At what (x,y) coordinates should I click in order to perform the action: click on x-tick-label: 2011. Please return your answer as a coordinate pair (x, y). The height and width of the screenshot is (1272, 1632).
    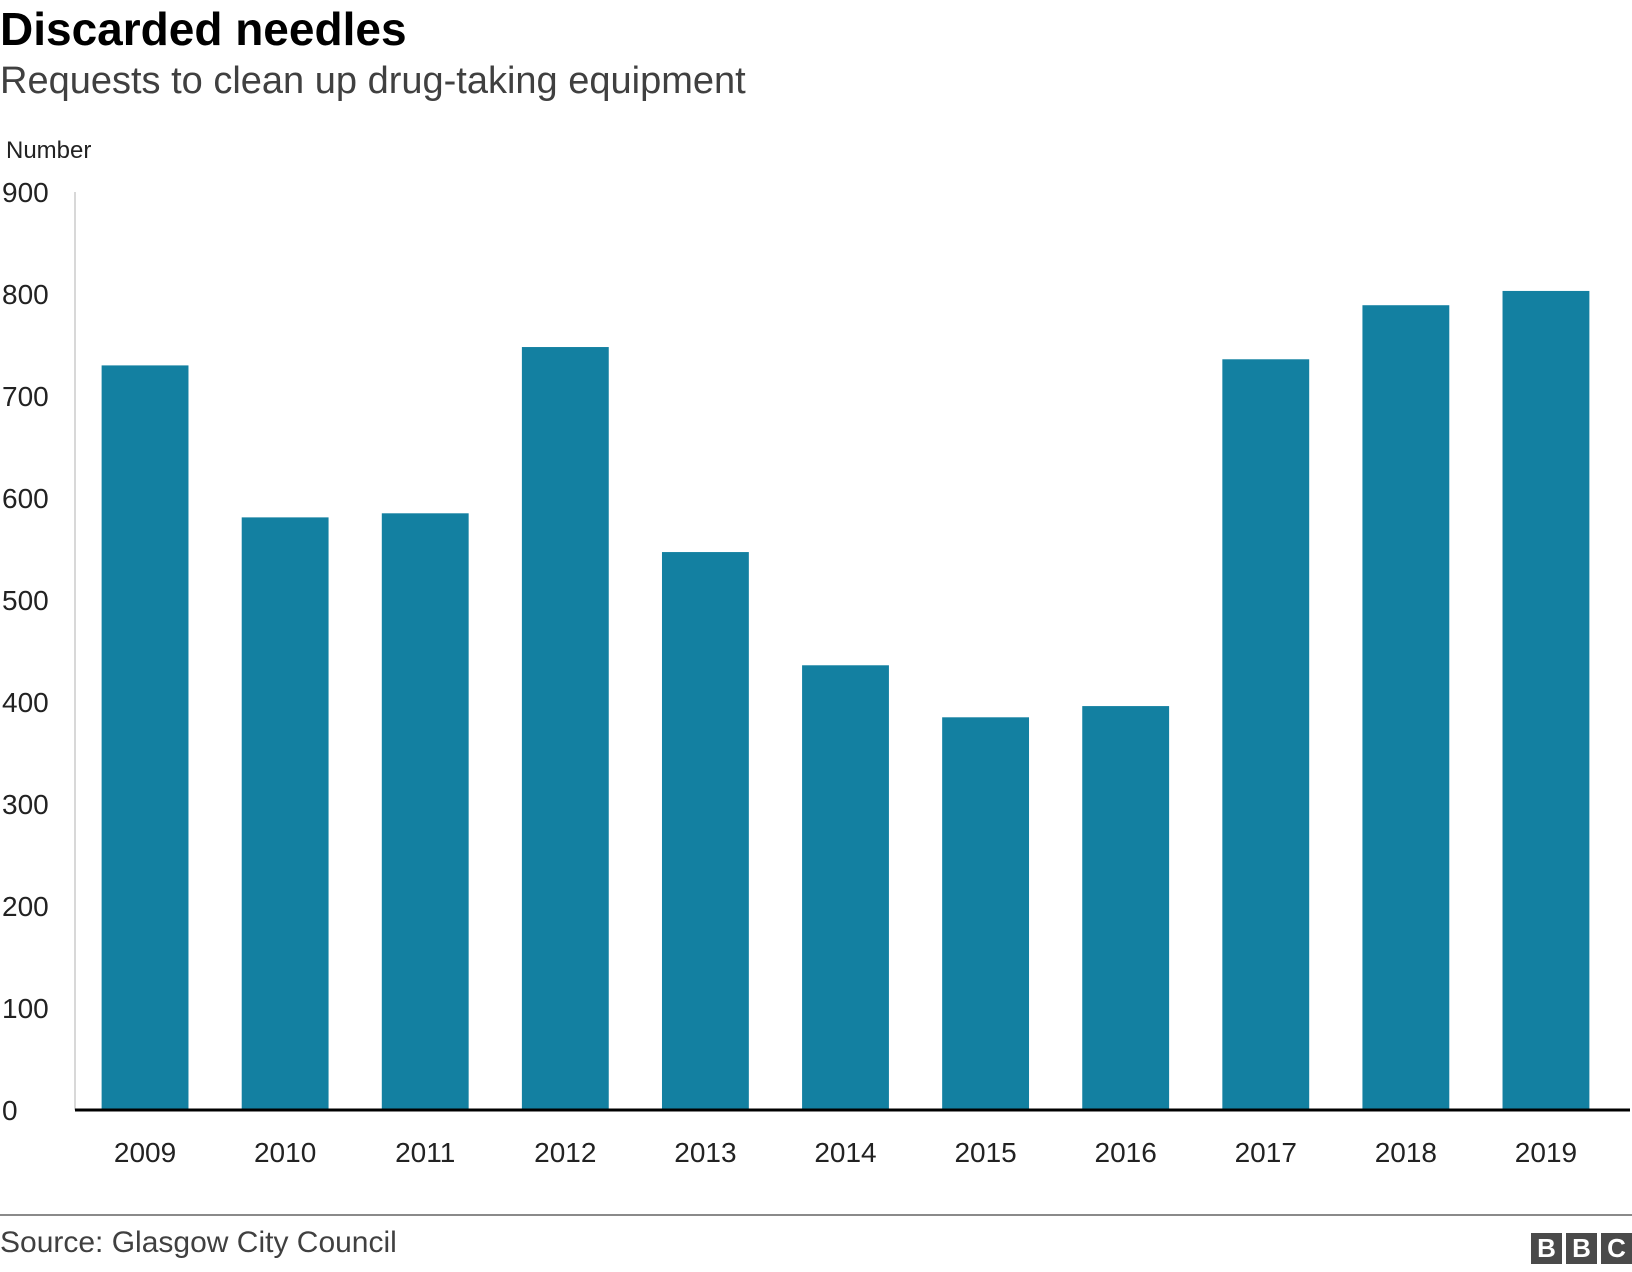
    Looking at the image, I should click on (425, 1152).